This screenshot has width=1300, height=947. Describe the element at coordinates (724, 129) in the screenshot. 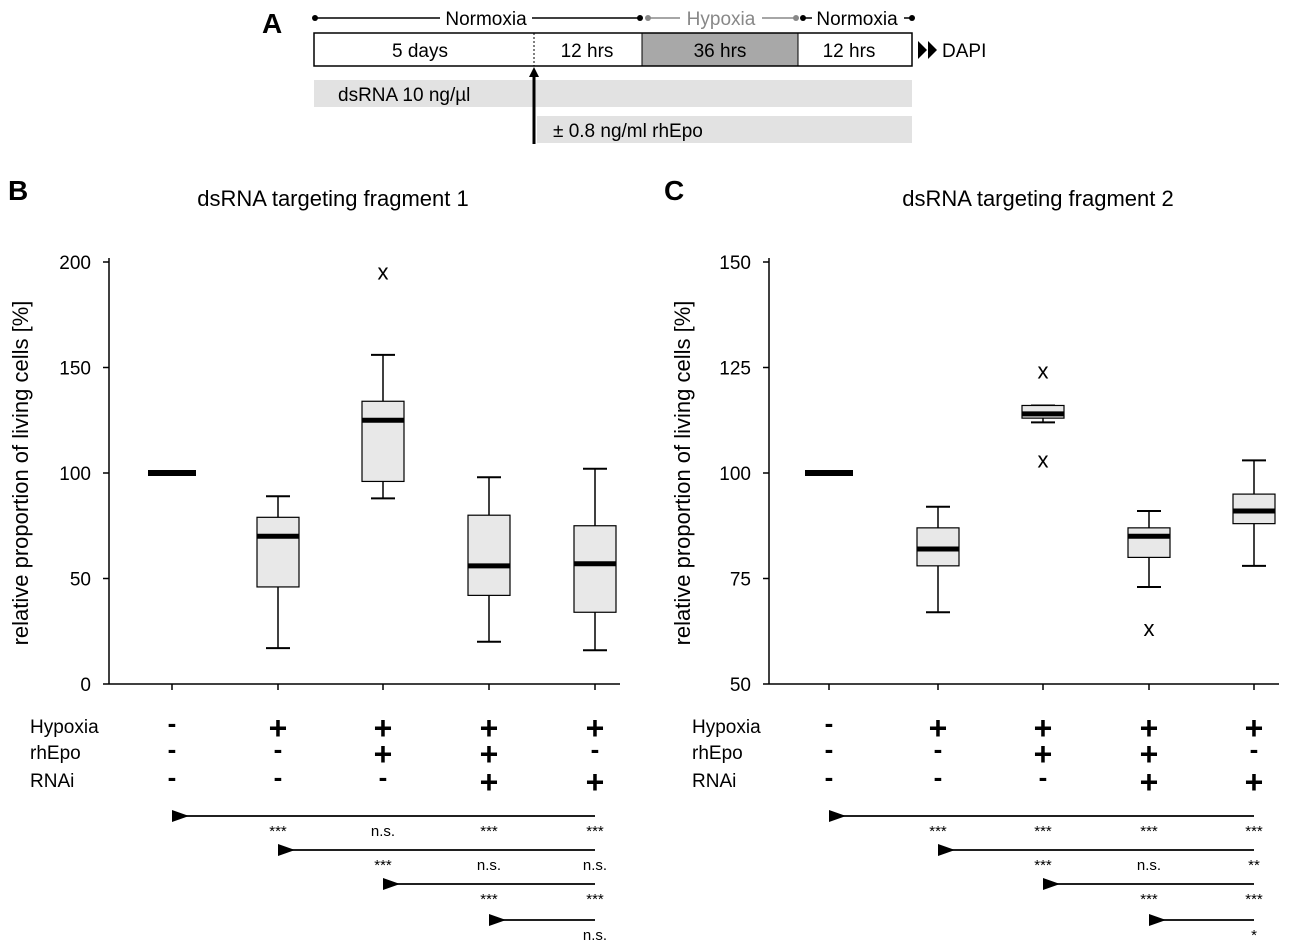

I see `rhepo-bar` at that location.